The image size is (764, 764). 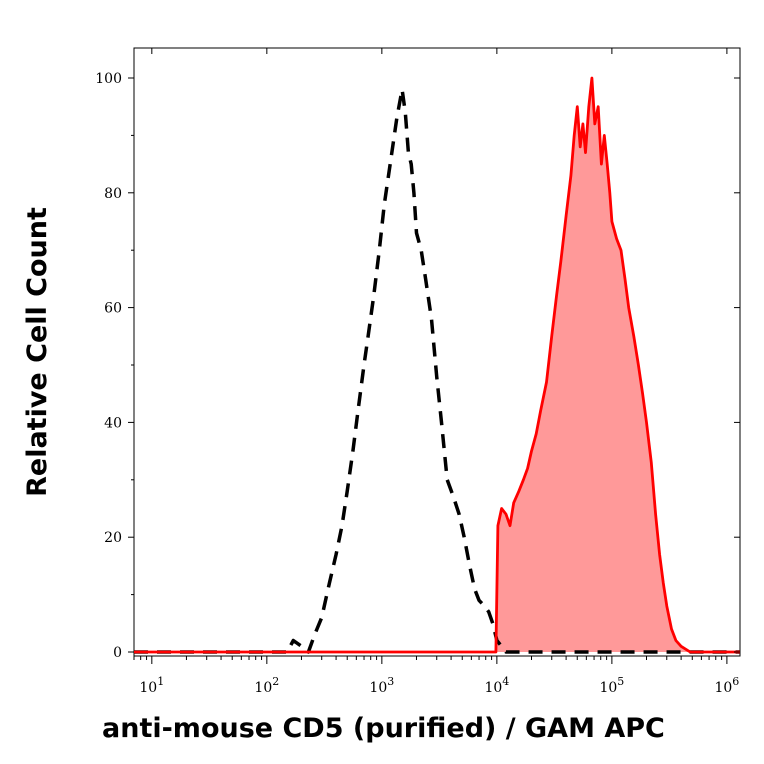 I want to click on x-tick-label-exponent: 6, so click(x=735, y=681).